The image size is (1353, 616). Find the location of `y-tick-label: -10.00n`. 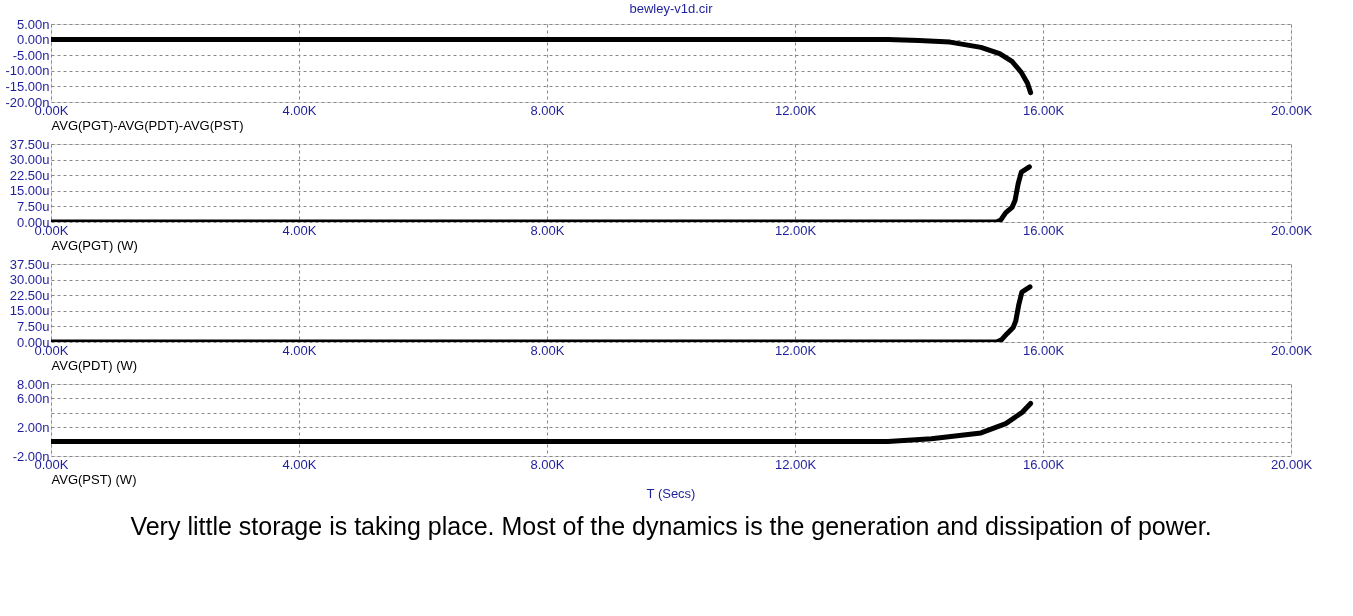

y-tick-label: -10.00n is located at coordinates (27, 71).